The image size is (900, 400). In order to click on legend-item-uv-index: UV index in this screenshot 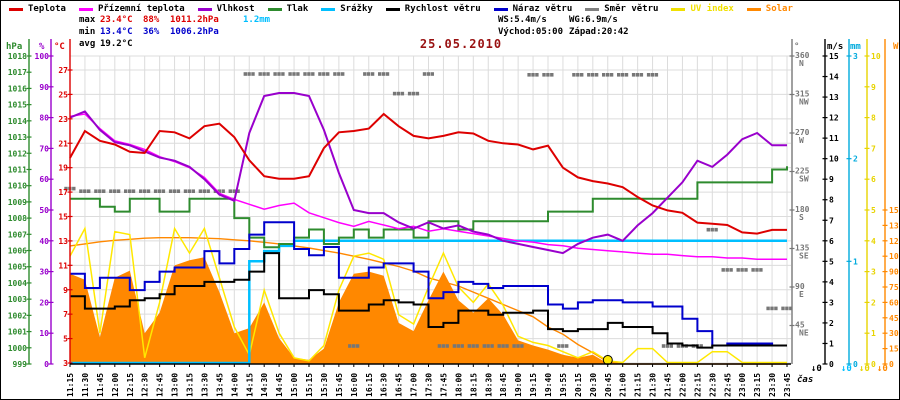, I will do `click(702, 9)`.